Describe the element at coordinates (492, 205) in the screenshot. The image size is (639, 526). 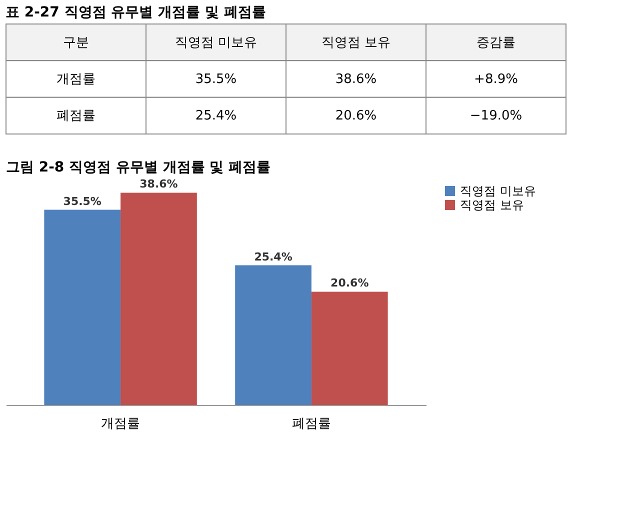
I see `legend-label: 직영점 보유` at that location.